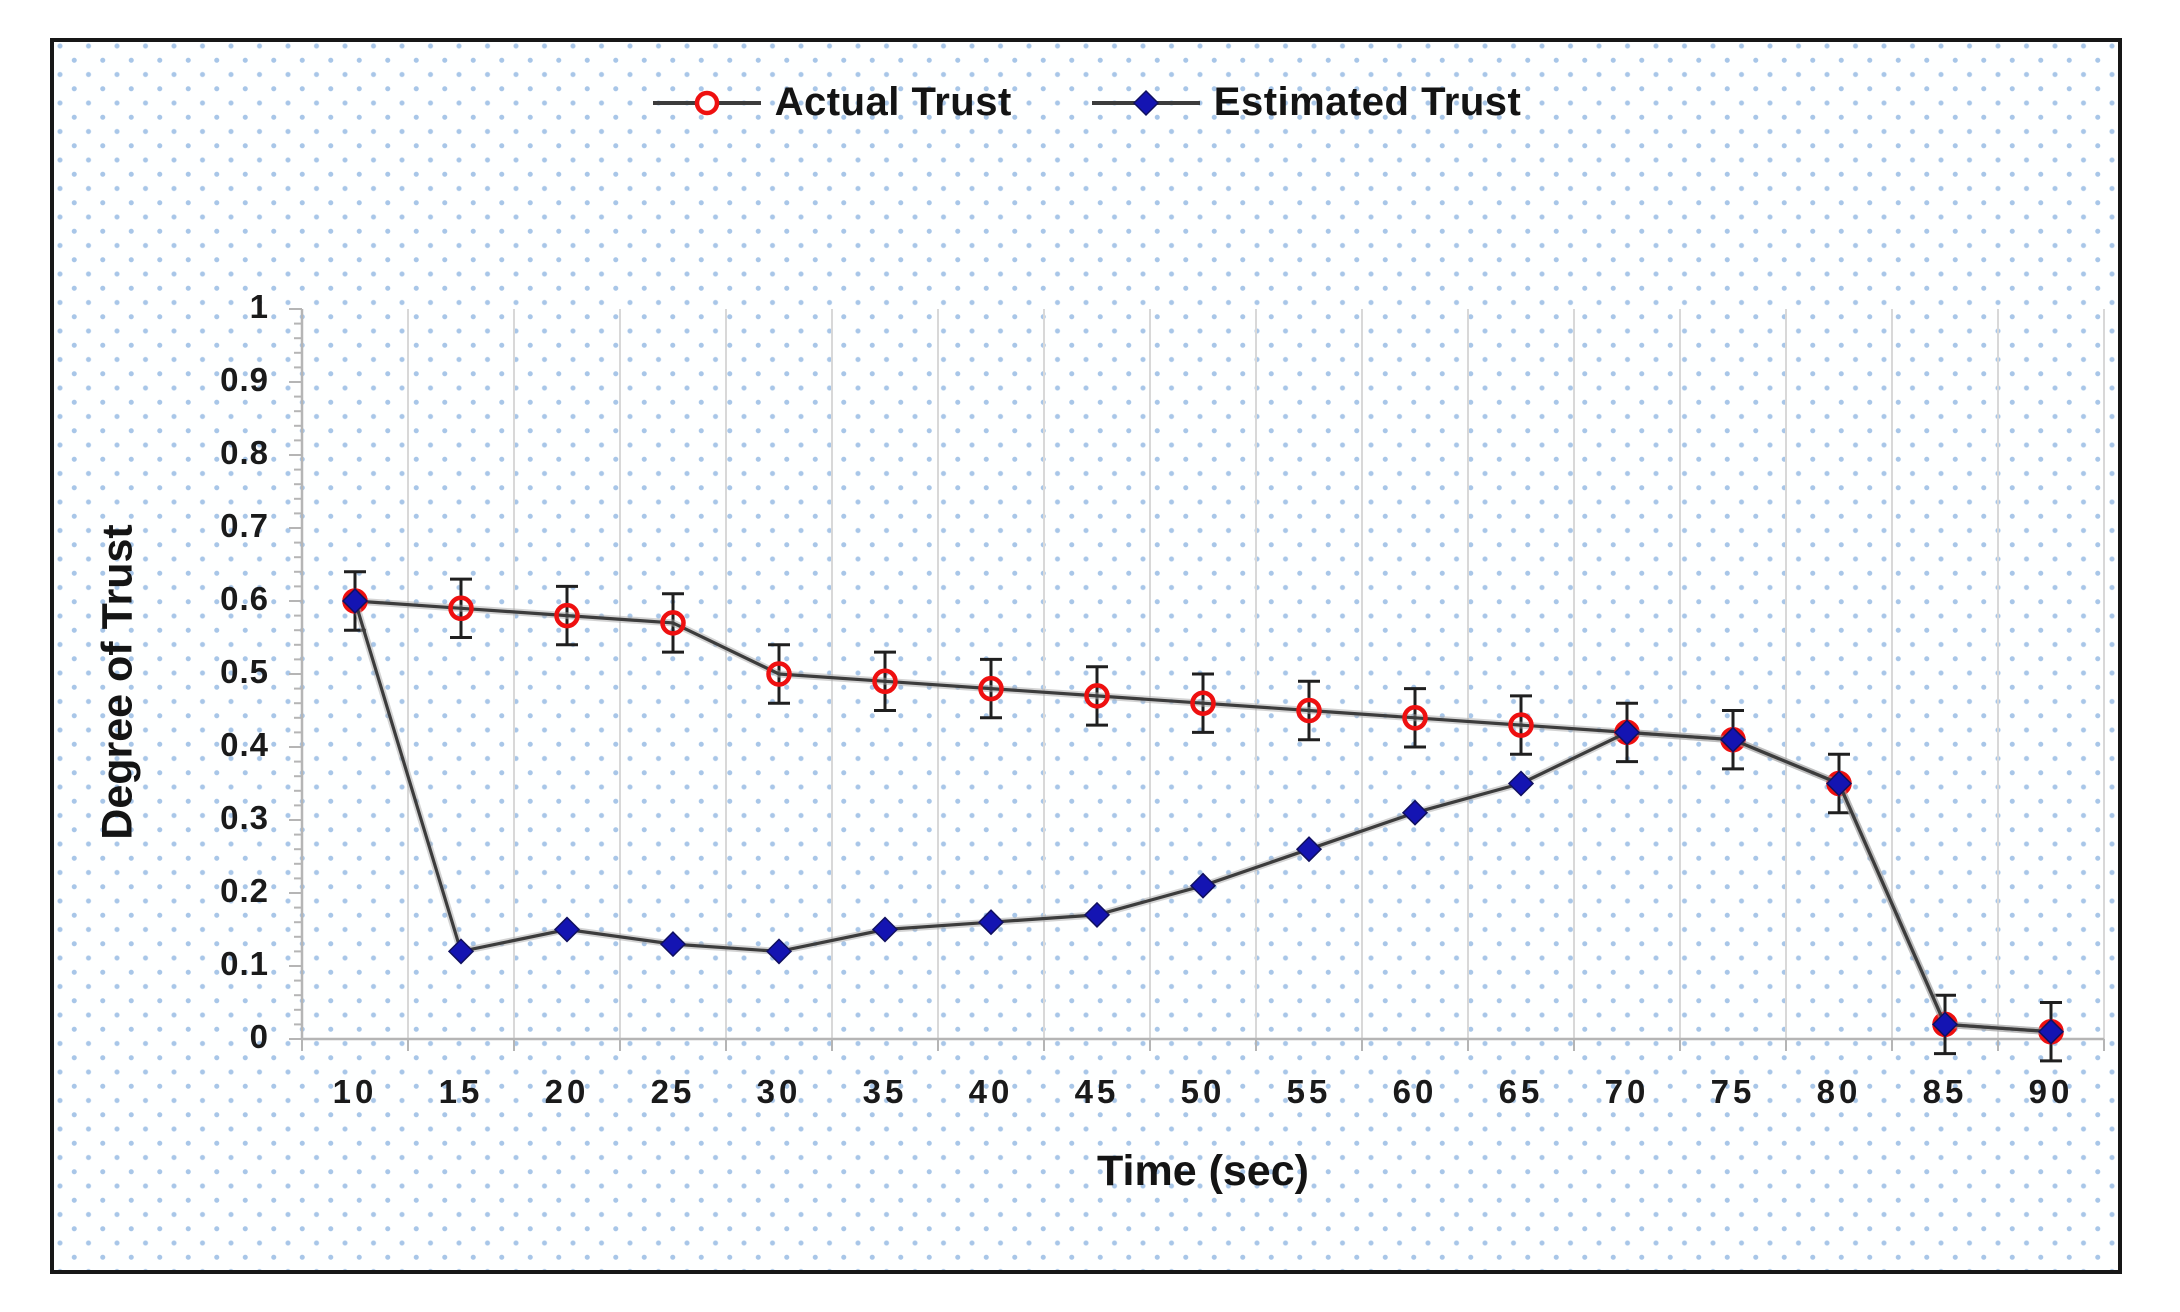 The width and height of the screenshot is (2180, 1312). Describe the element at coordinates (244, 671) in the screenshot. I see `y-tick-label: 0.5` at that location.